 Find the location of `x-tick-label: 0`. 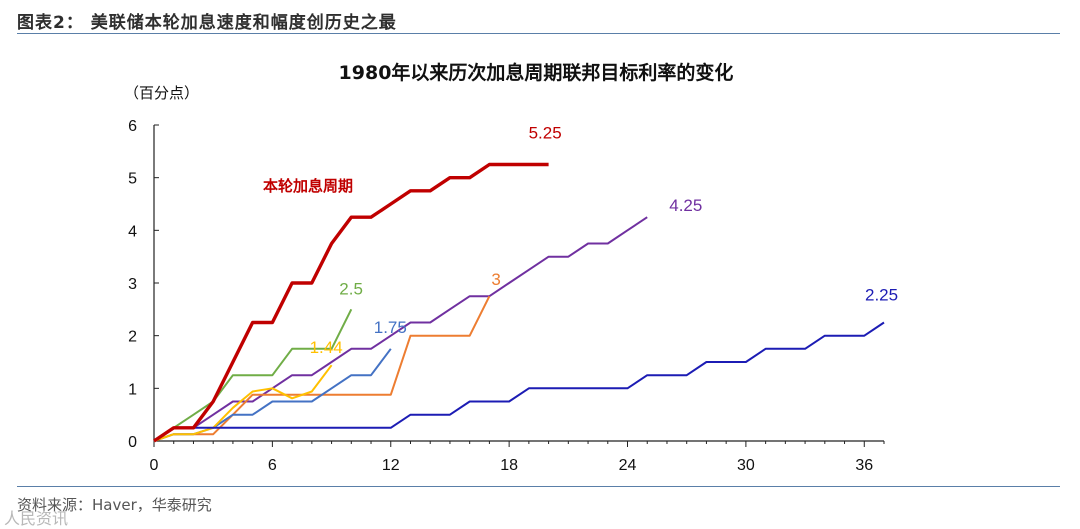

x-tick-label: 0 is located at coordinates (154, 465).